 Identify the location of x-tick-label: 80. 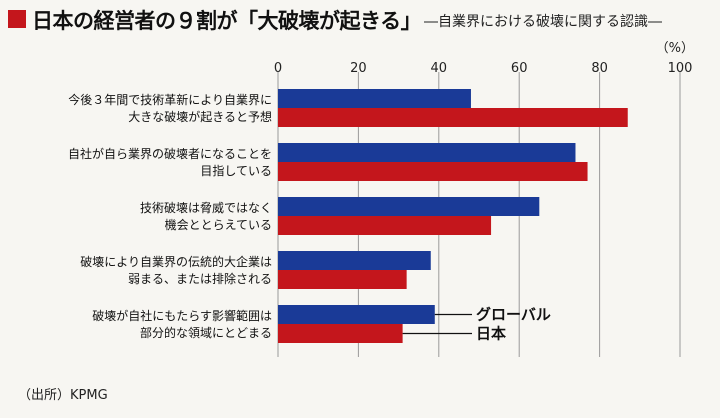
(599, 68).